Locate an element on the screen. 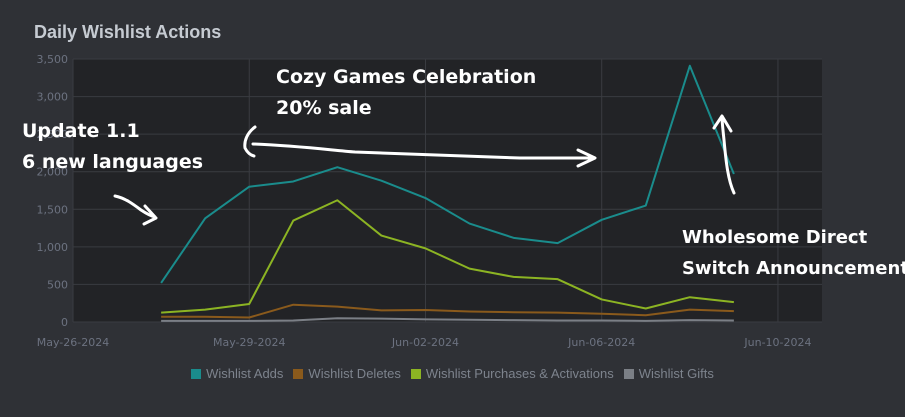  y-tick-label: 1,500 is located at coordinates (53, 209).